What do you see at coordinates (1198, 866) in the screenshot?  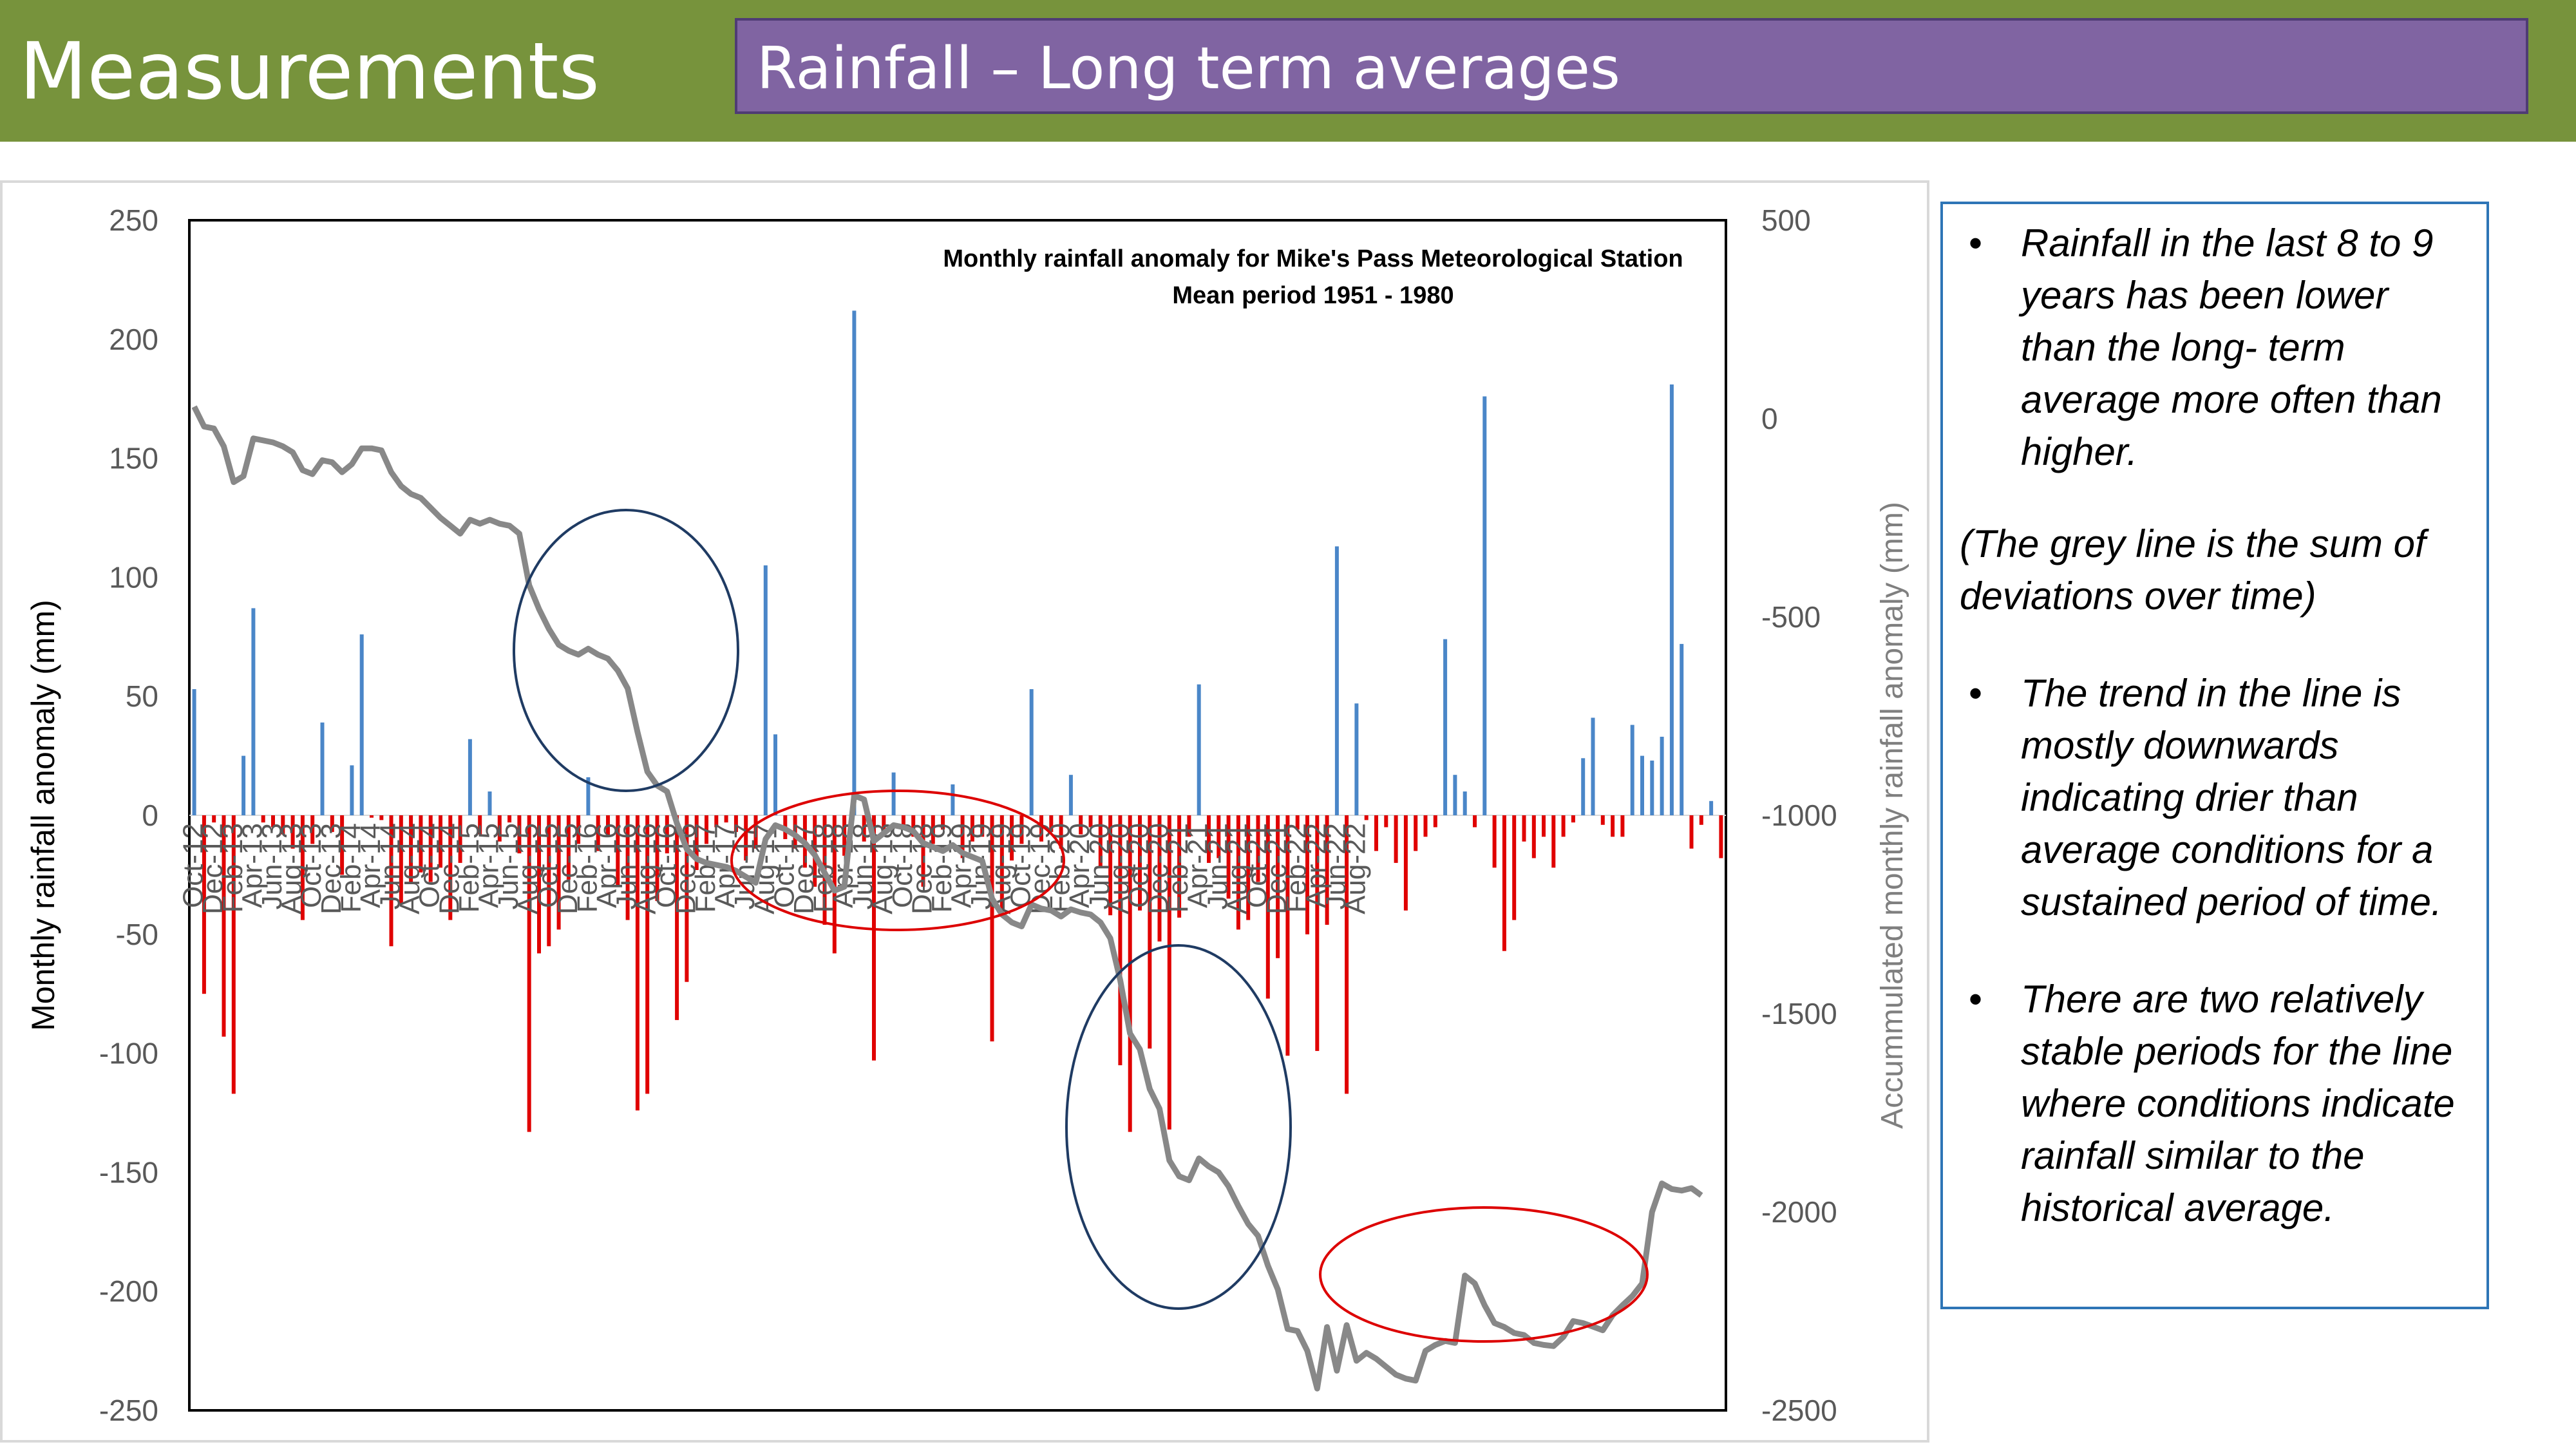 I see `x-tick-label: Apr-21` at bounding box center [1198, 866].